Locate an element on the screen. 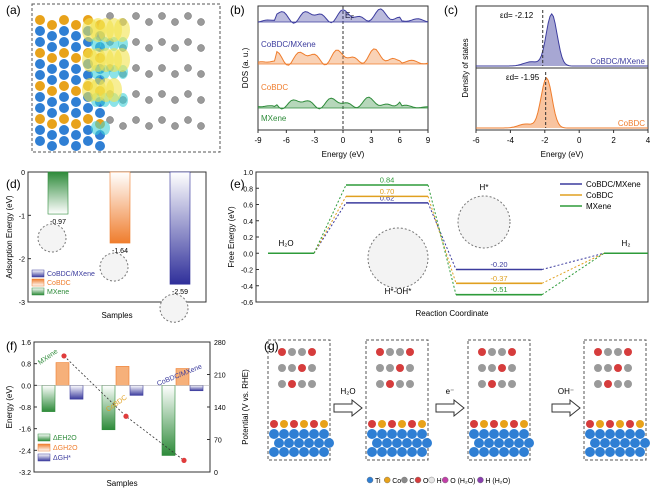  e-ytick-label: 0.0 is located at coordinates (248, 254).